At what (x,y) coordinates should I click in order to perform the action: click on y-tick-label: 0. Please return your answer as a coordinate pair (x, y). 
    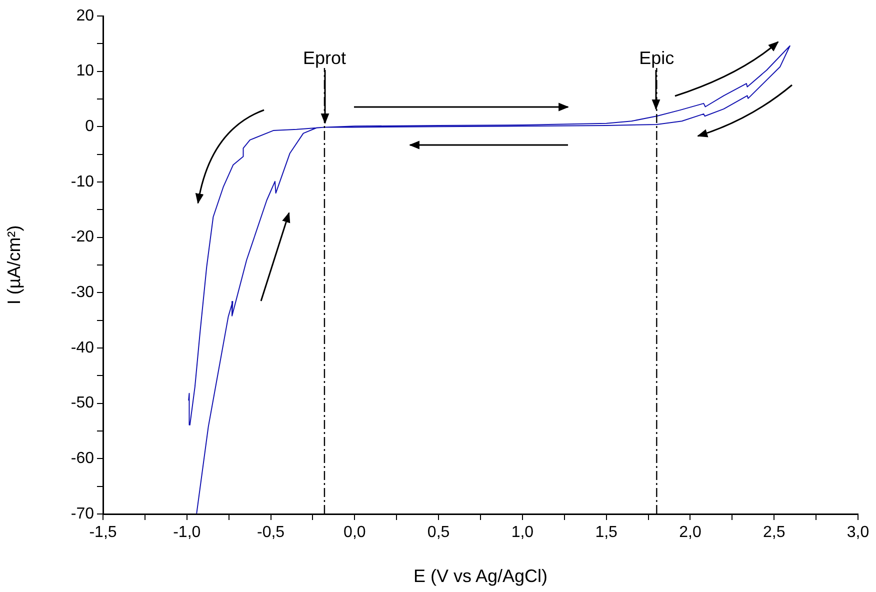
    Looking at the image, I should click on (89, 127).